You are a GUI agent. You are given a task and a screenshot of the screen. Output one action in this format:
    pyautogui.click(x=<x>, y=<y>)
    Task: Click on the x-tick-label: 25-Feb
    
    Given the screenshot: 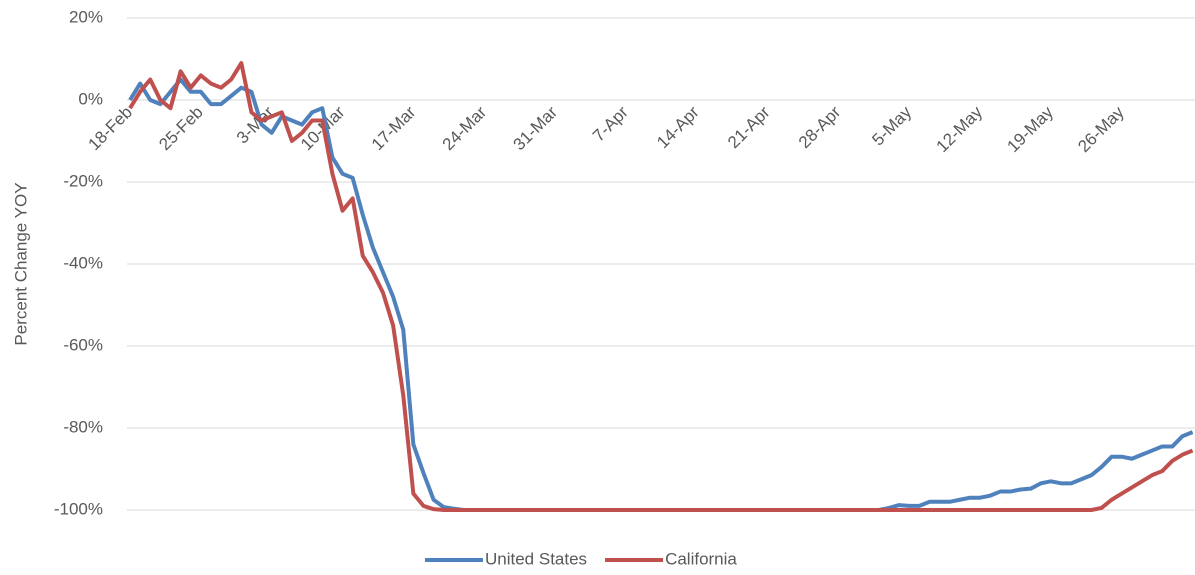 What is the action you would take?
    pyautogui.click(x=181, y=129)
    